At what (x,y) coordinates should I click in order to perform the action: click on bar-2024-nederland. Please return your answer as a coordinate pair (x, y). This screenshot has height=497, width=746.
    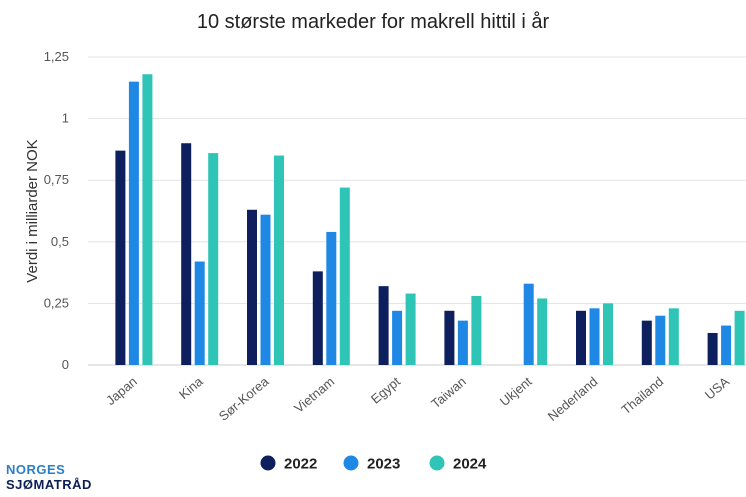
    Looking at the image, I should click on (608, 334).